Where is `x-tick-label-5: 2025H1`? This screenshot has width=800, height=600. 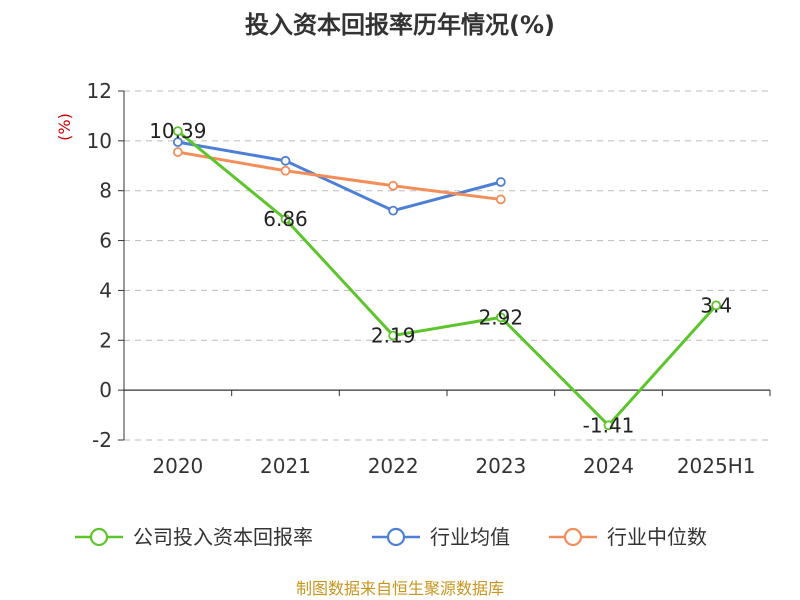
x-tick-label-5: 2025H1 is located at coordinates (716, 466).